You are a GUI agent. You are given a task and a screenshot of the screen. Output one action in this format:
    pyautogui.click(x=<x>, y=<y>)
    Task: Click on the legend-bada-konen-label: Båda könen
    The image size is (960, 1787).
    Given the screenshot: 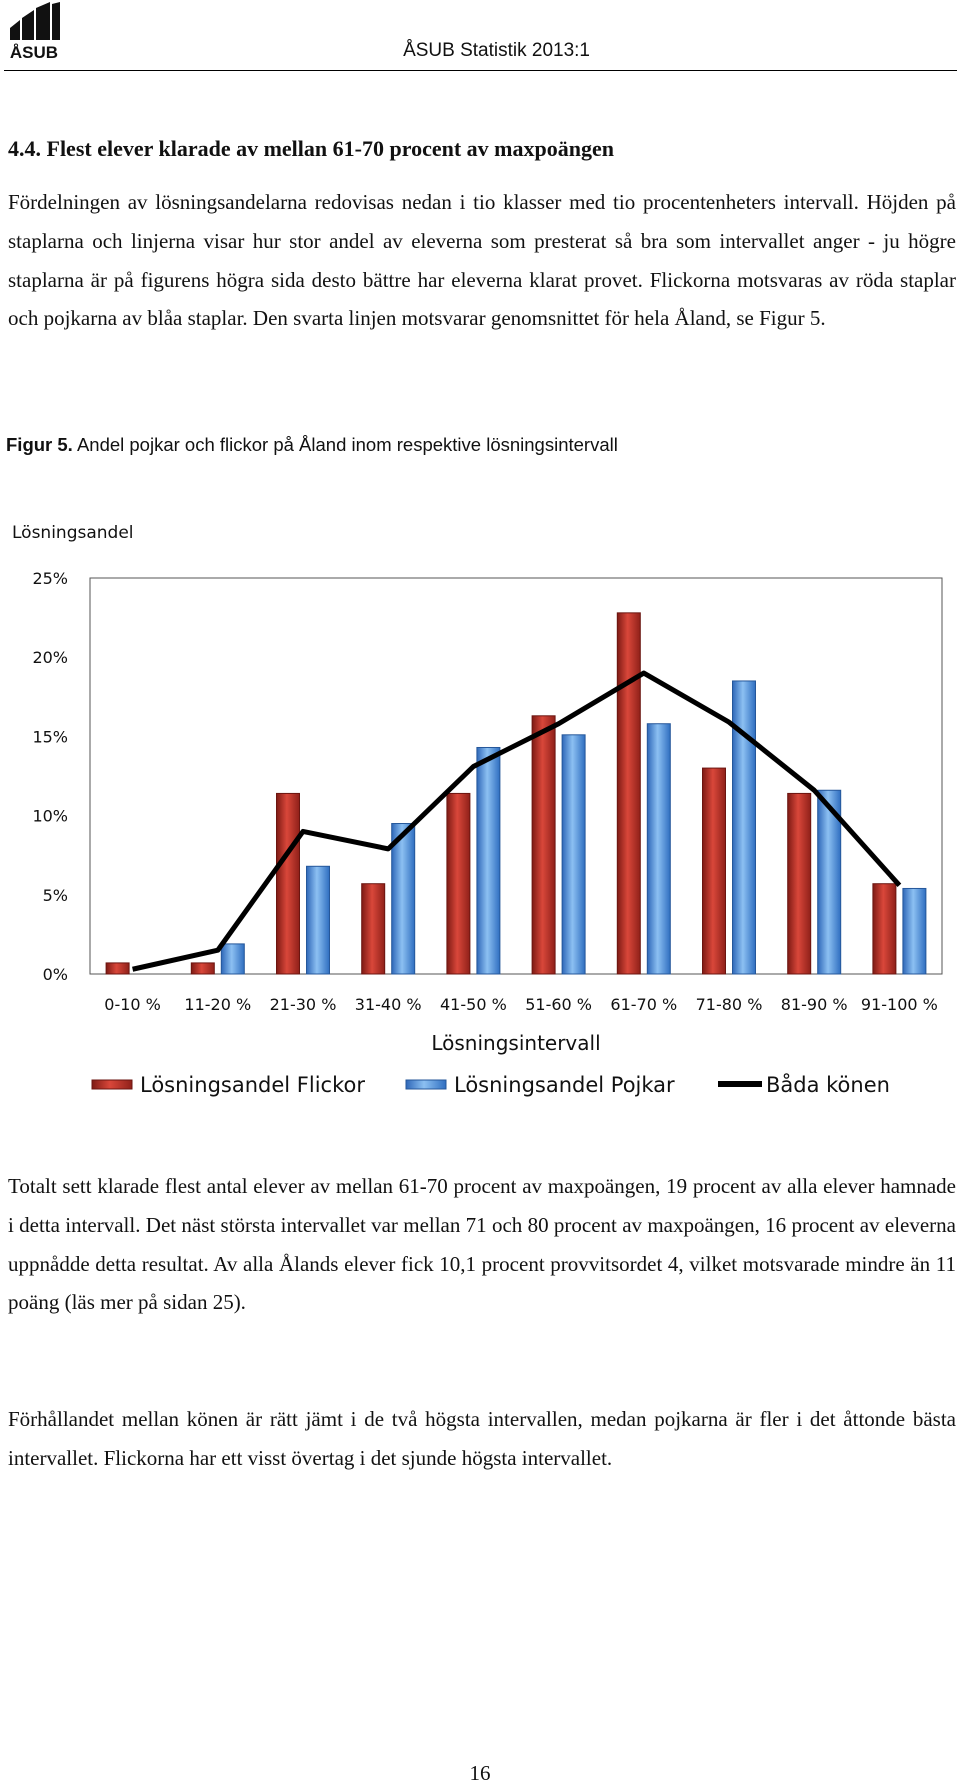 What is the action you would take?
    pyautogui.click(x=828, y=1084)
    